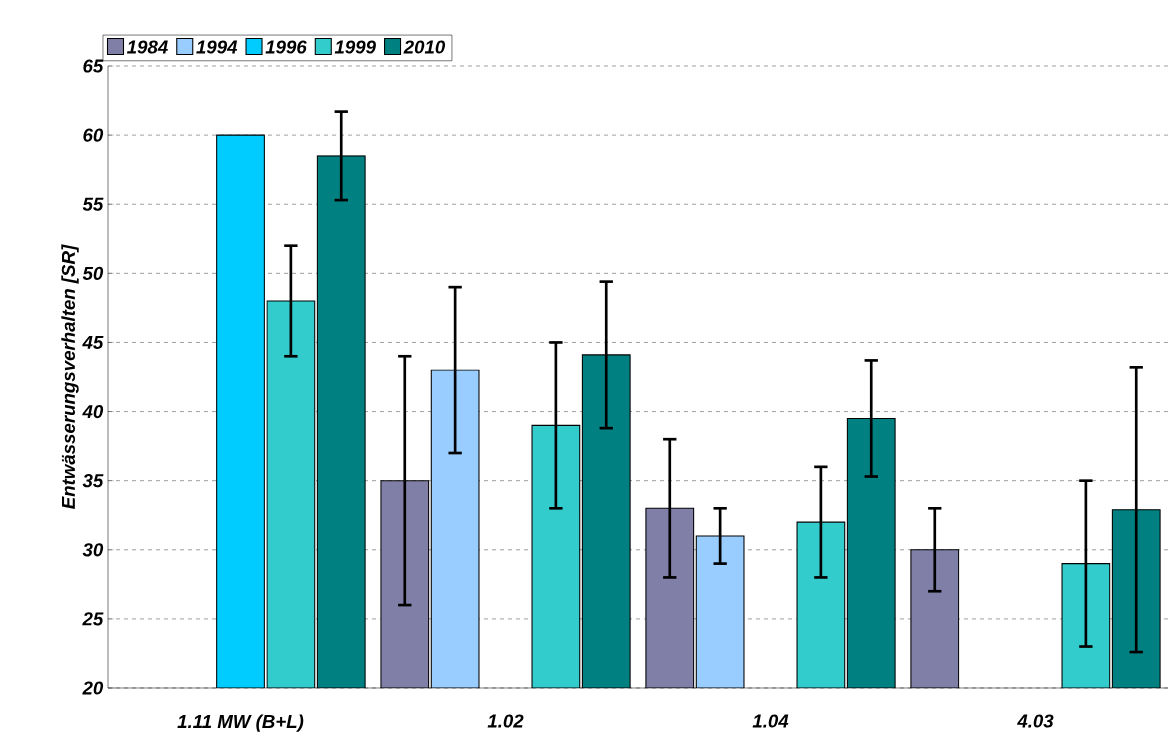 This screenshot has width=1176, height=740. What do you see at coordinates (93, 481) in the screenshot?
I see `y-tick-label: 35` at bounding box center [93, 481].